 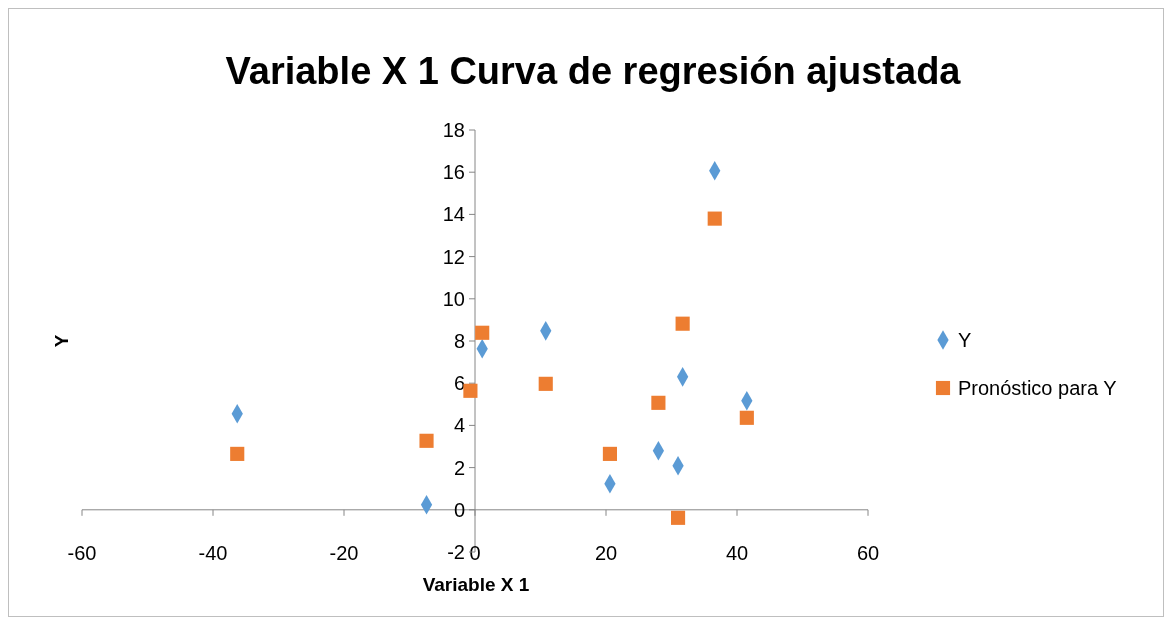 What do you see at coordinates (453, 256) in the screenshot?
I see `y-tick-label: 12` at bounding box center [453, 256].